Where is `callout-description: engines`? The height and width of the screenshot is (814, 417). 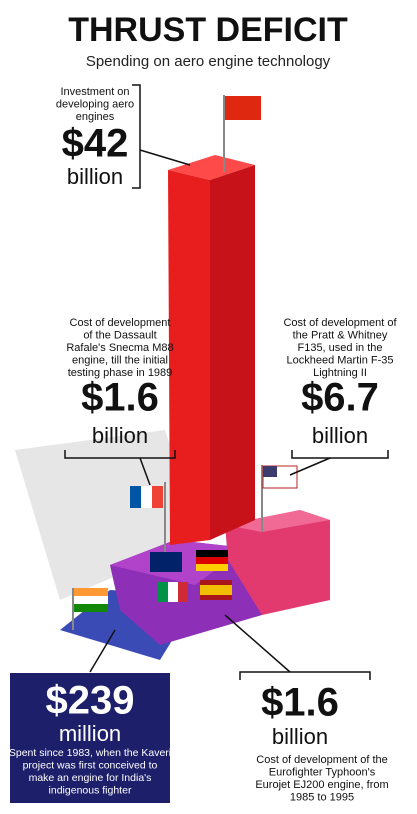
callout-description: engines is located at coordinates (95, 117).